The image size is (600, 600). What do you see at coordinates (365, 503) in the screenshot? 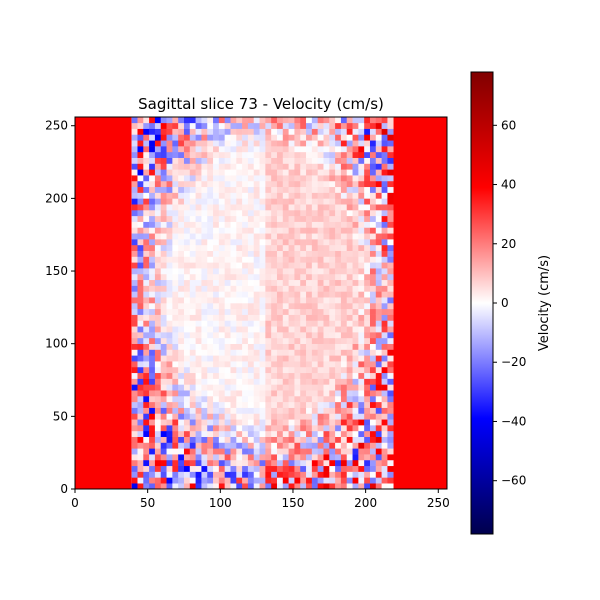
I see `x-tick-label: 200` at bounding box center [365, 503].